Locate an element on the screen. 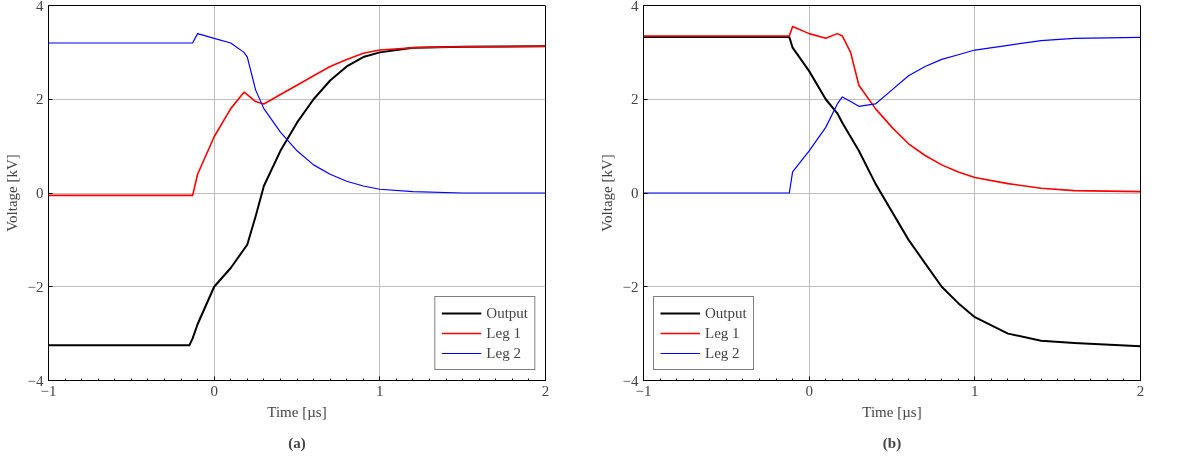 Image resolution: width=1197 pixels, height=464 pixels. text: (a) is located at coordinates (297, 443).